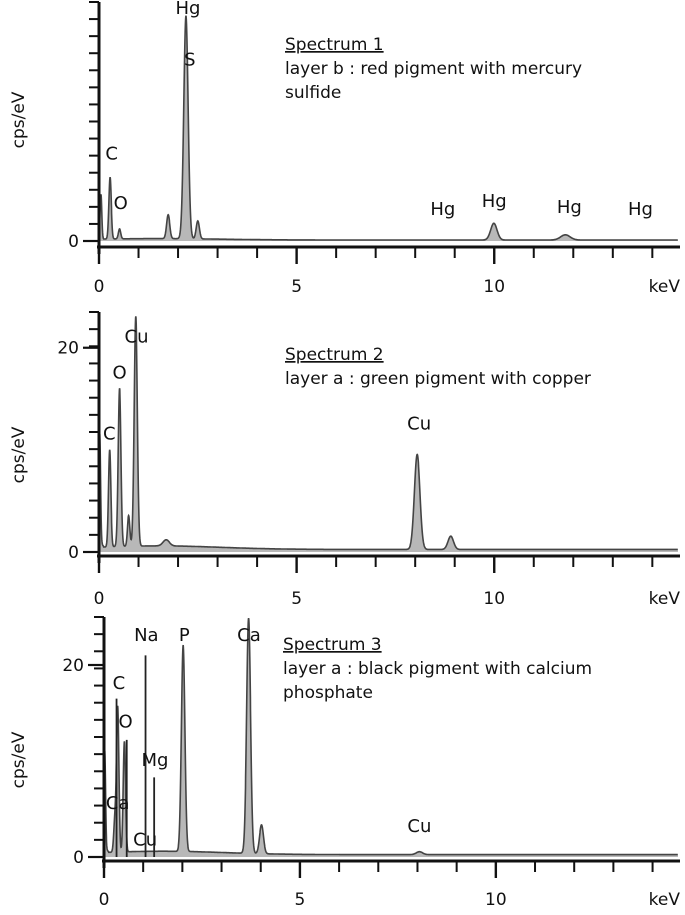  Describe the element at coordinates (334, 45) in the screenshot. I see `spectrum-title: Spectrum 1` at that location.